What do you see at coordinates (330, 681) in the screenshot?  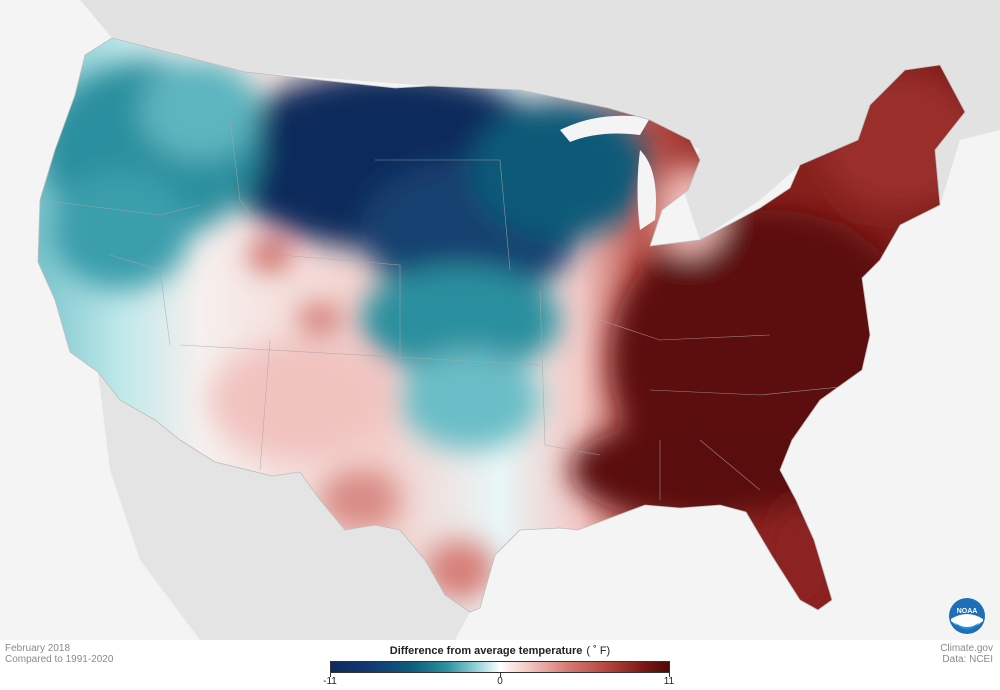 I see `legend-min-label: -11` at bounding box center [330, 681].